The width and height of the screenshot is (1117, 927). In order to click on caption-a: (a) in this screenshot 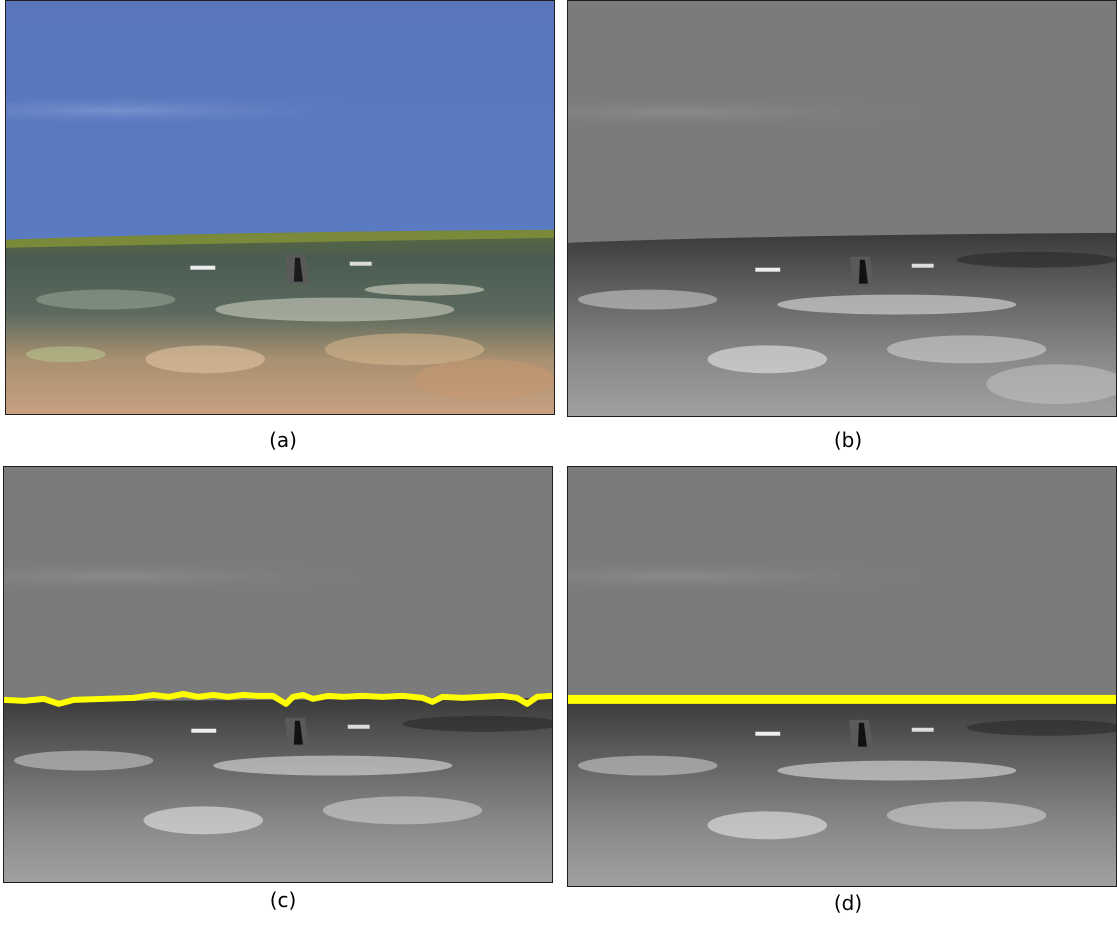, I will do `click(283, 440)`.